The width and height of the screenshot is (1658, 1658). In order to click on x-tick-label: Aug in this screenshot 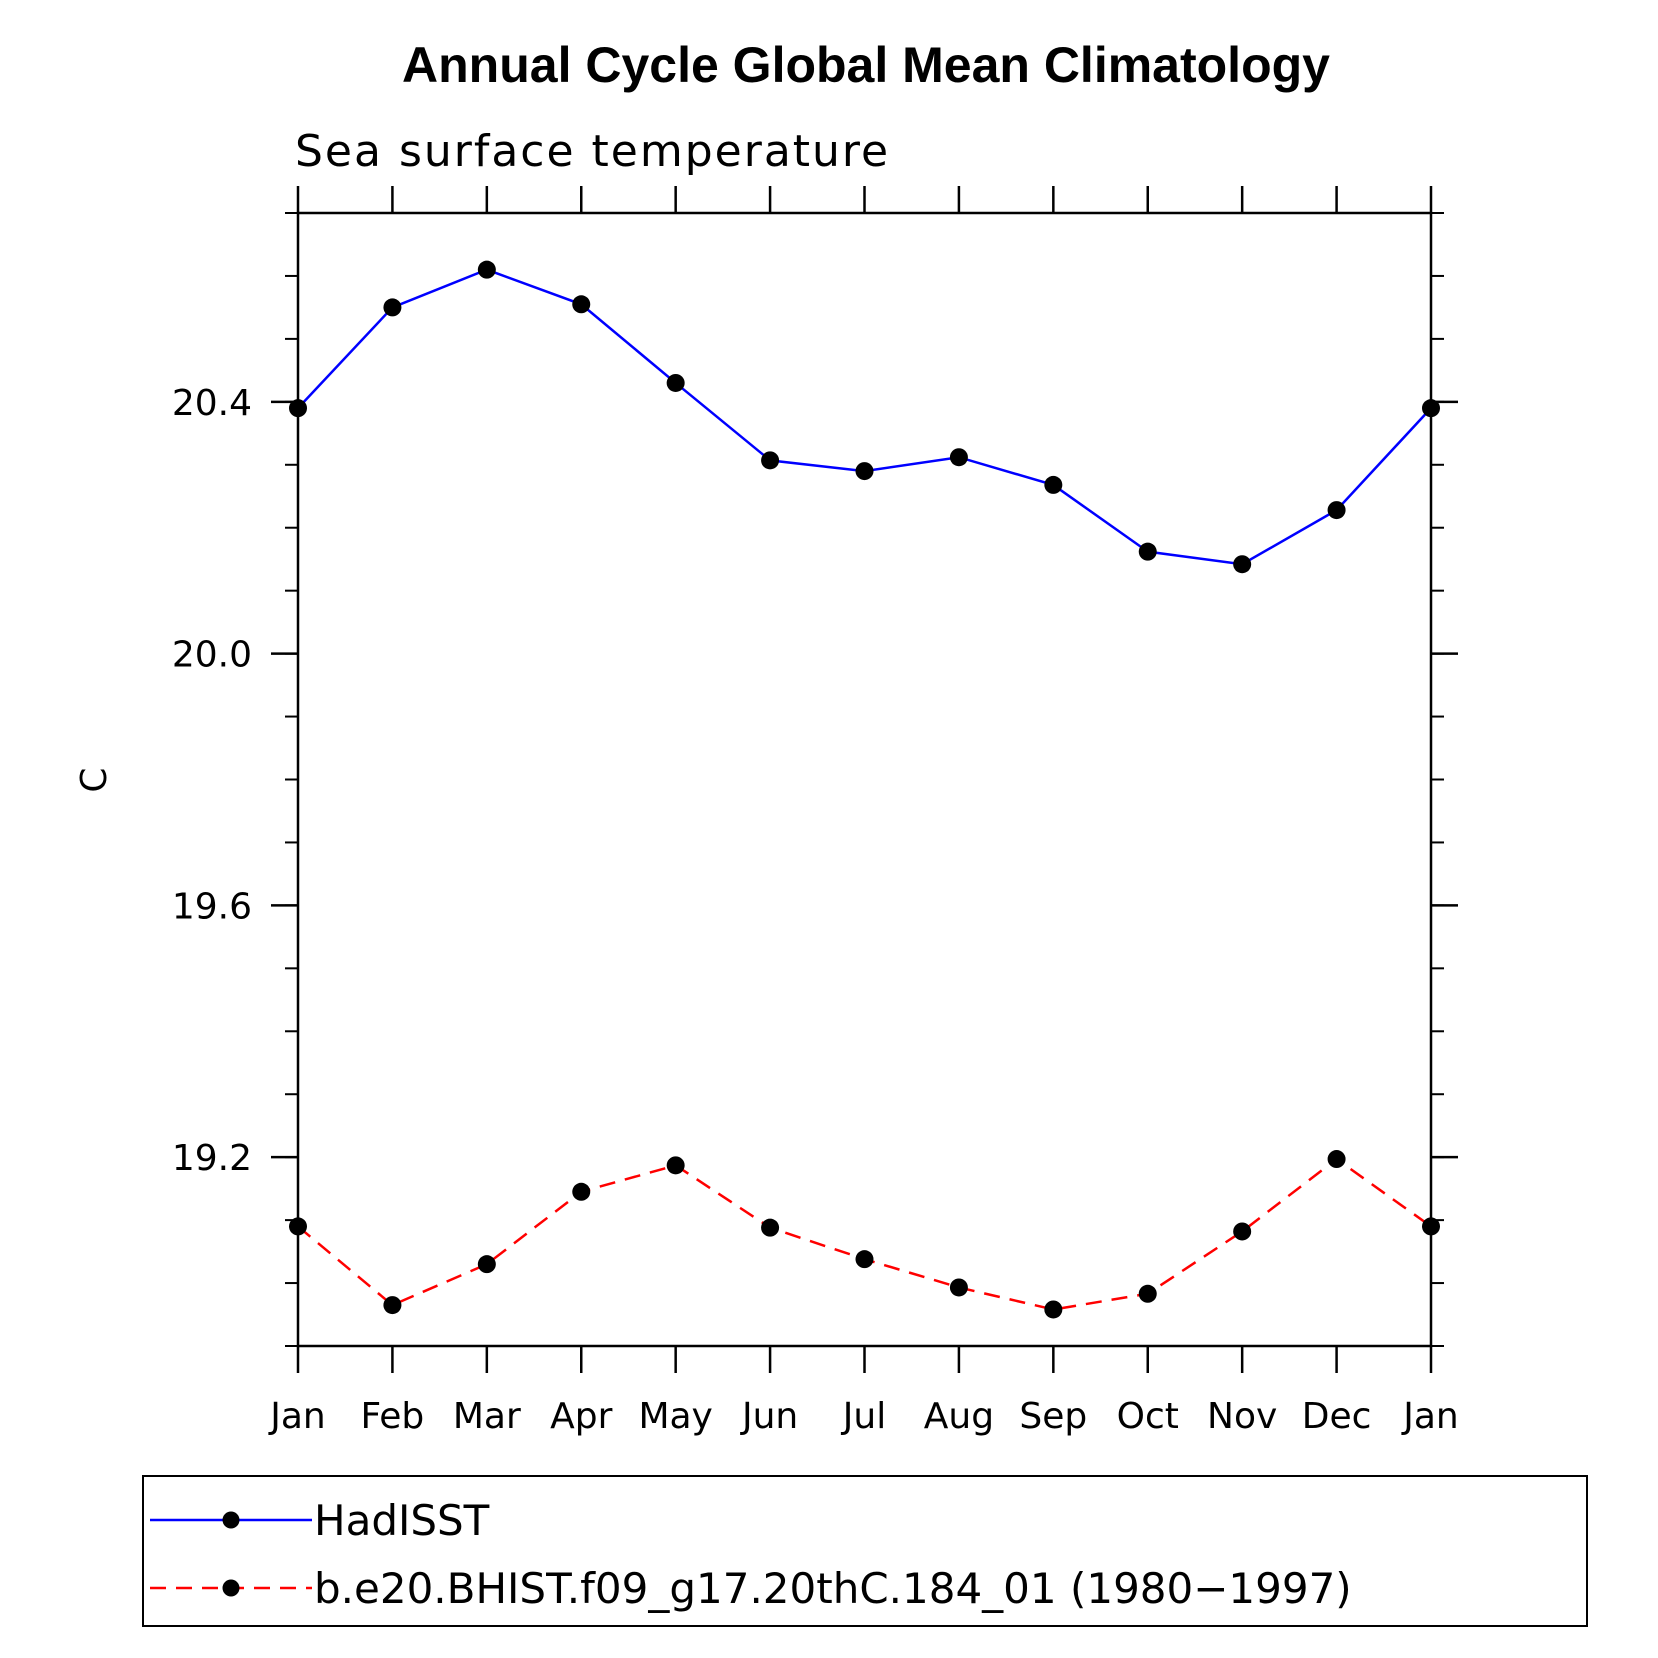, I will do `click(959, 1416)`.